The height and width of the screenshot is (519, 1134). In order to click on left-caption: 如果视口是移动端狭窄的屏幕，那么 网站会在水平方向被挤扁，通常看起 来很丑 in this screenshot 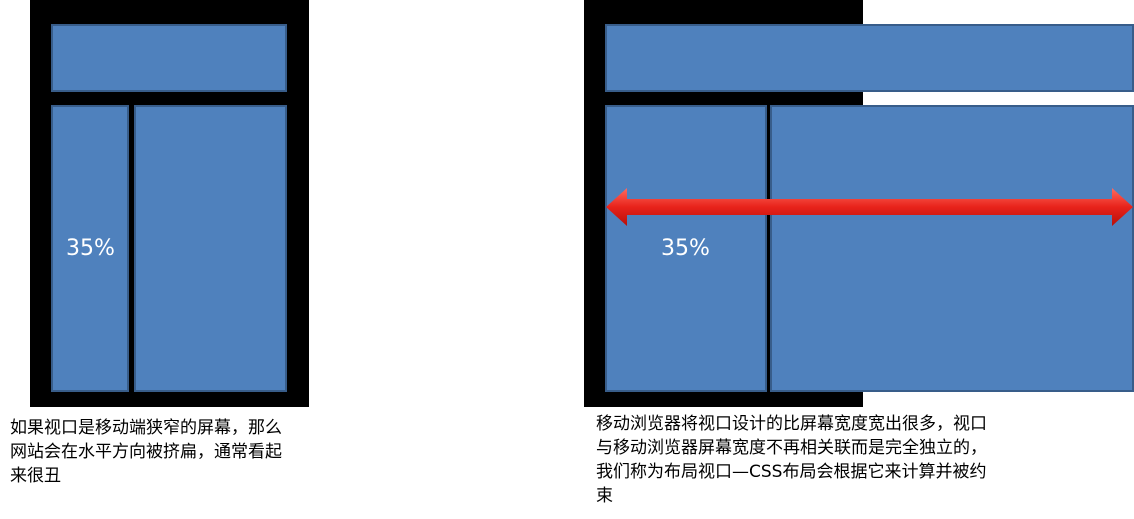, I will do `click(146, 452)`.